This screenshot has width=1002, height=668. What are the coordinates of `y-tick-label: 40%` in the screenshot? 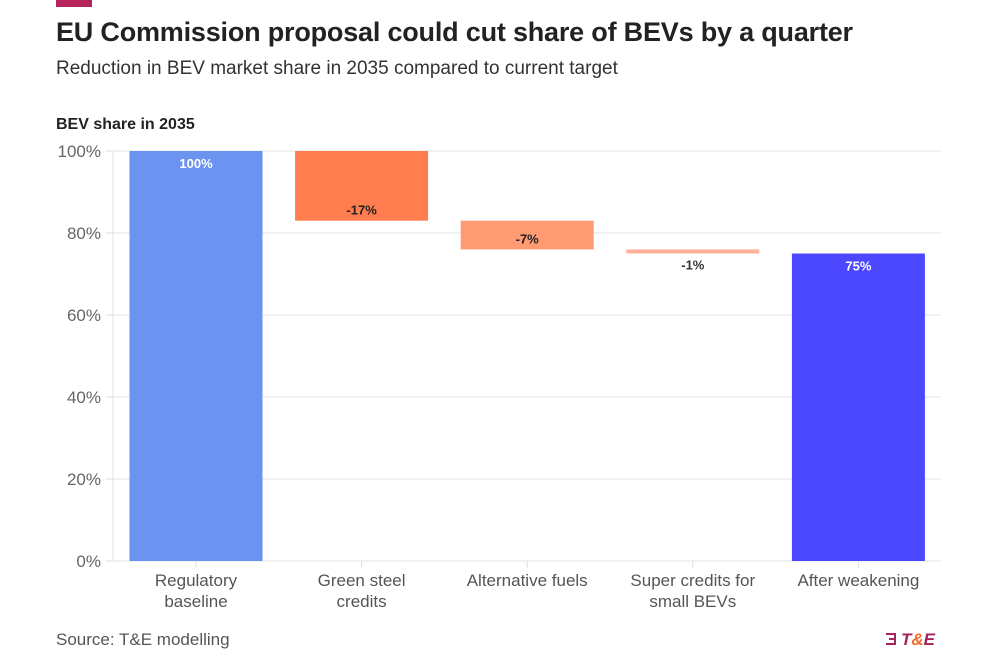 It's located at (84, 397).